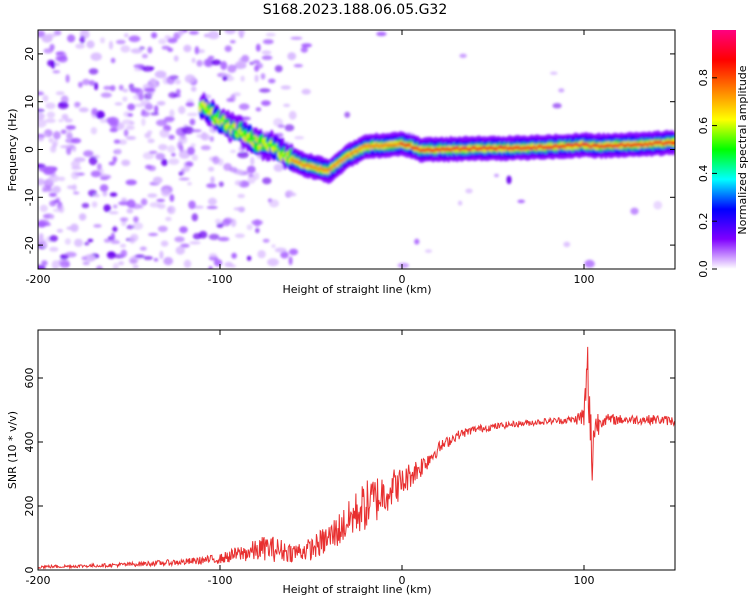  What do you see at coordinates (584, 279) in the screenshot?
I see `x-tick-label: 100` at bounding box center [584, 279].